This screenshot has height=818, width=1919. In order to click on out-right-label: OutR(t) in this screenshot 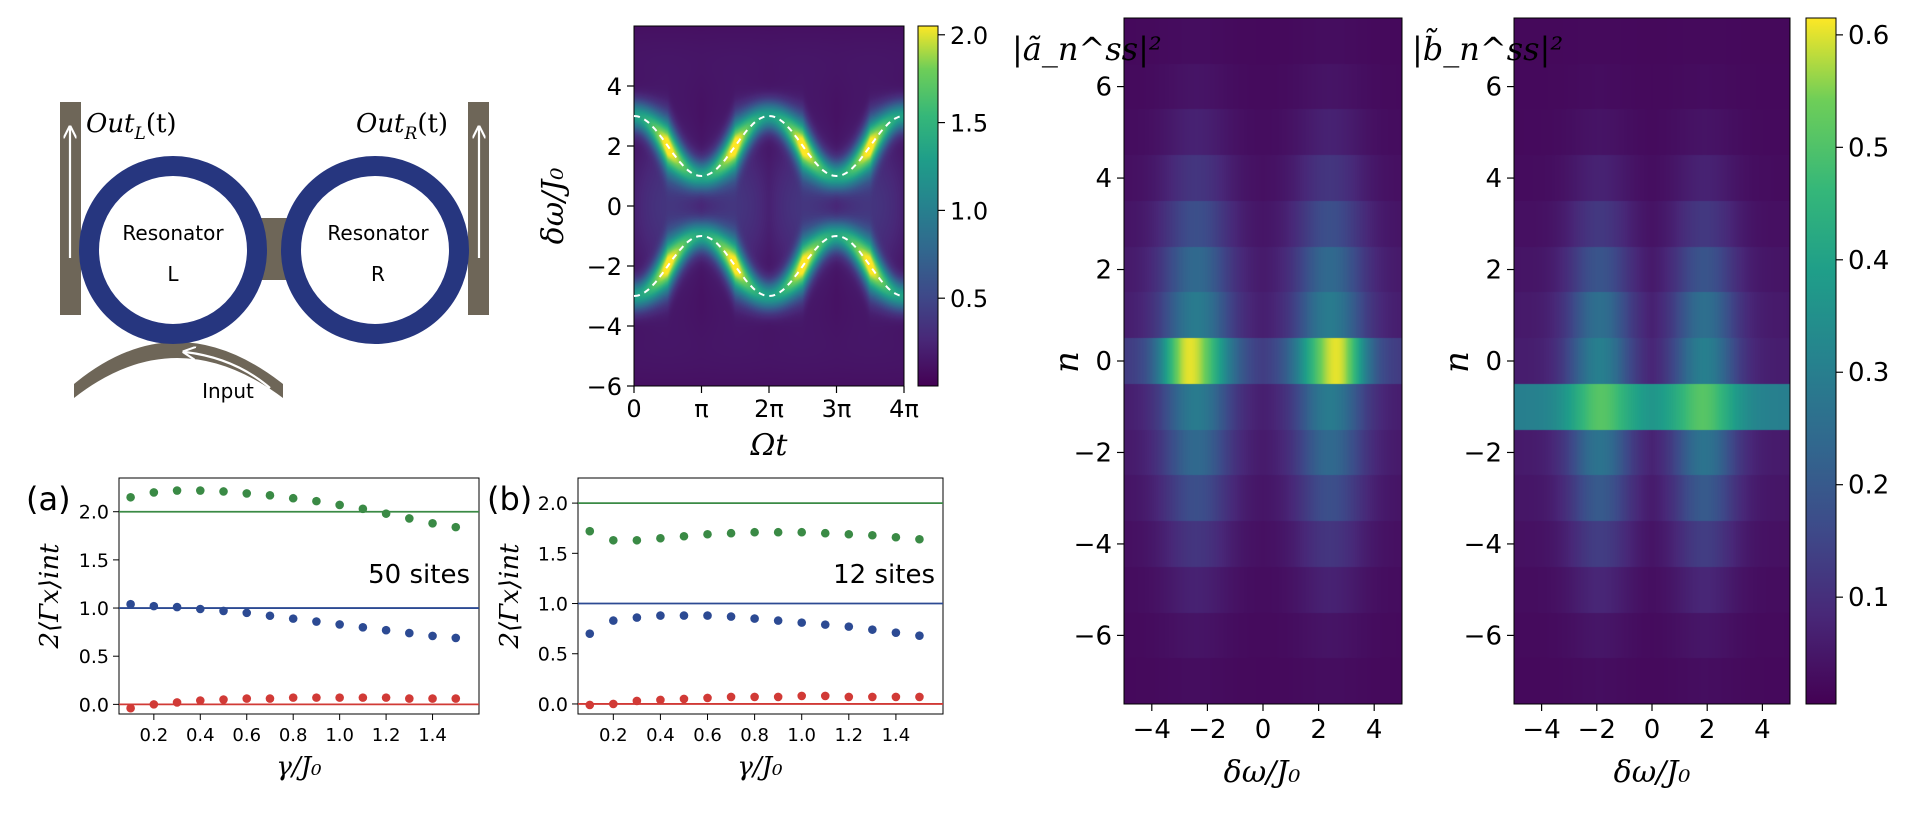, I will do `click(402, 126)`.